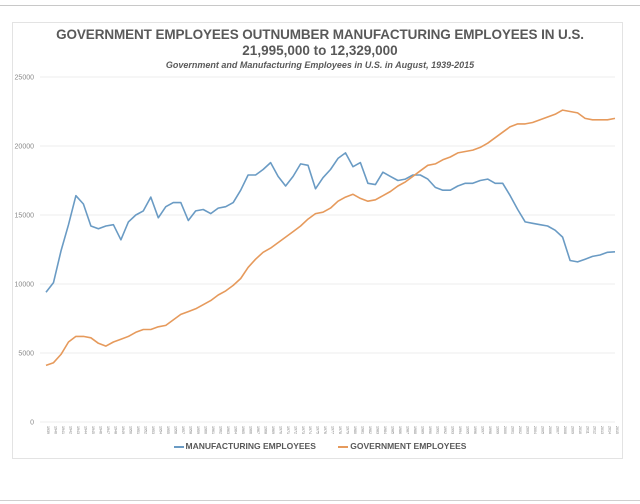 The height and width of the screenshot is (504, 640). I want to click on x-tick-label: 2004, so click(535, 430).